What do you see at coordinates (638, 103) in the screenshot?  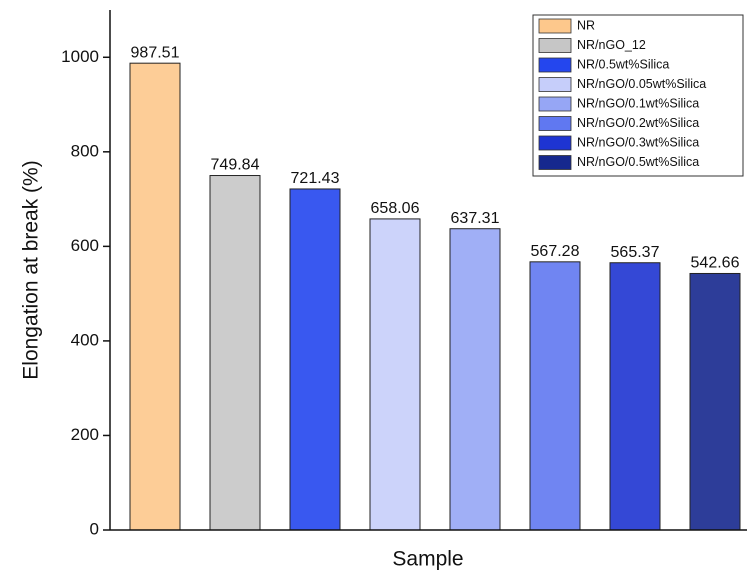 I see `legend-label: NR/nGO/0.1wt%Silica` at bounding box center [638, 103].